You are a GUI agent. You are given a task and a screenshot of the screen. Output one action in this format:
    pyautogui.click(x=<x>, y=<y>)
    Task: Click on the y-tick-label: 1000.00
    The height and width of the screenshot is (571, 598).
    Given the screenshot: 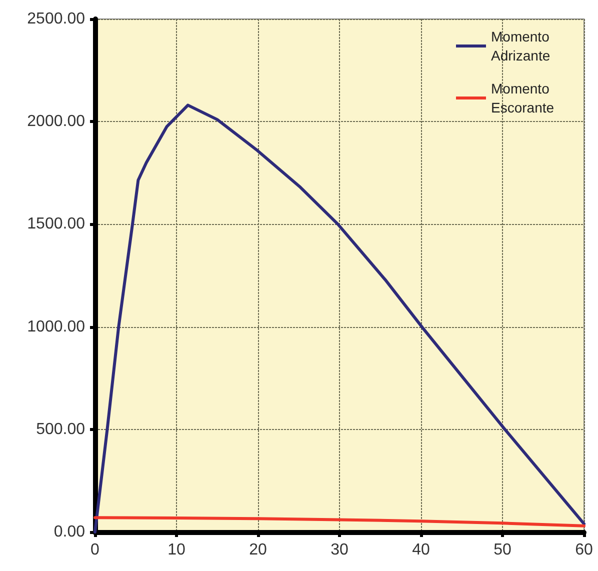 What is the action you would take?
    pyautogui.click(x=56, y=327)
    